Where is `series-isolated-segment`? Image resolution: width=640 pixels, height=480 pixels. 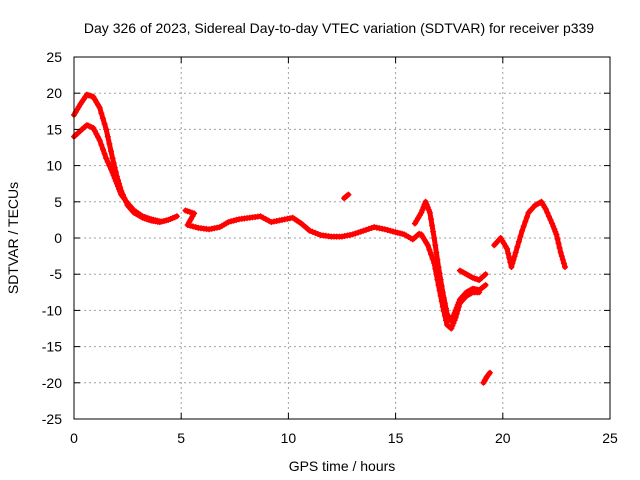 series-isolated-segment is located at coordinates (346, 196).